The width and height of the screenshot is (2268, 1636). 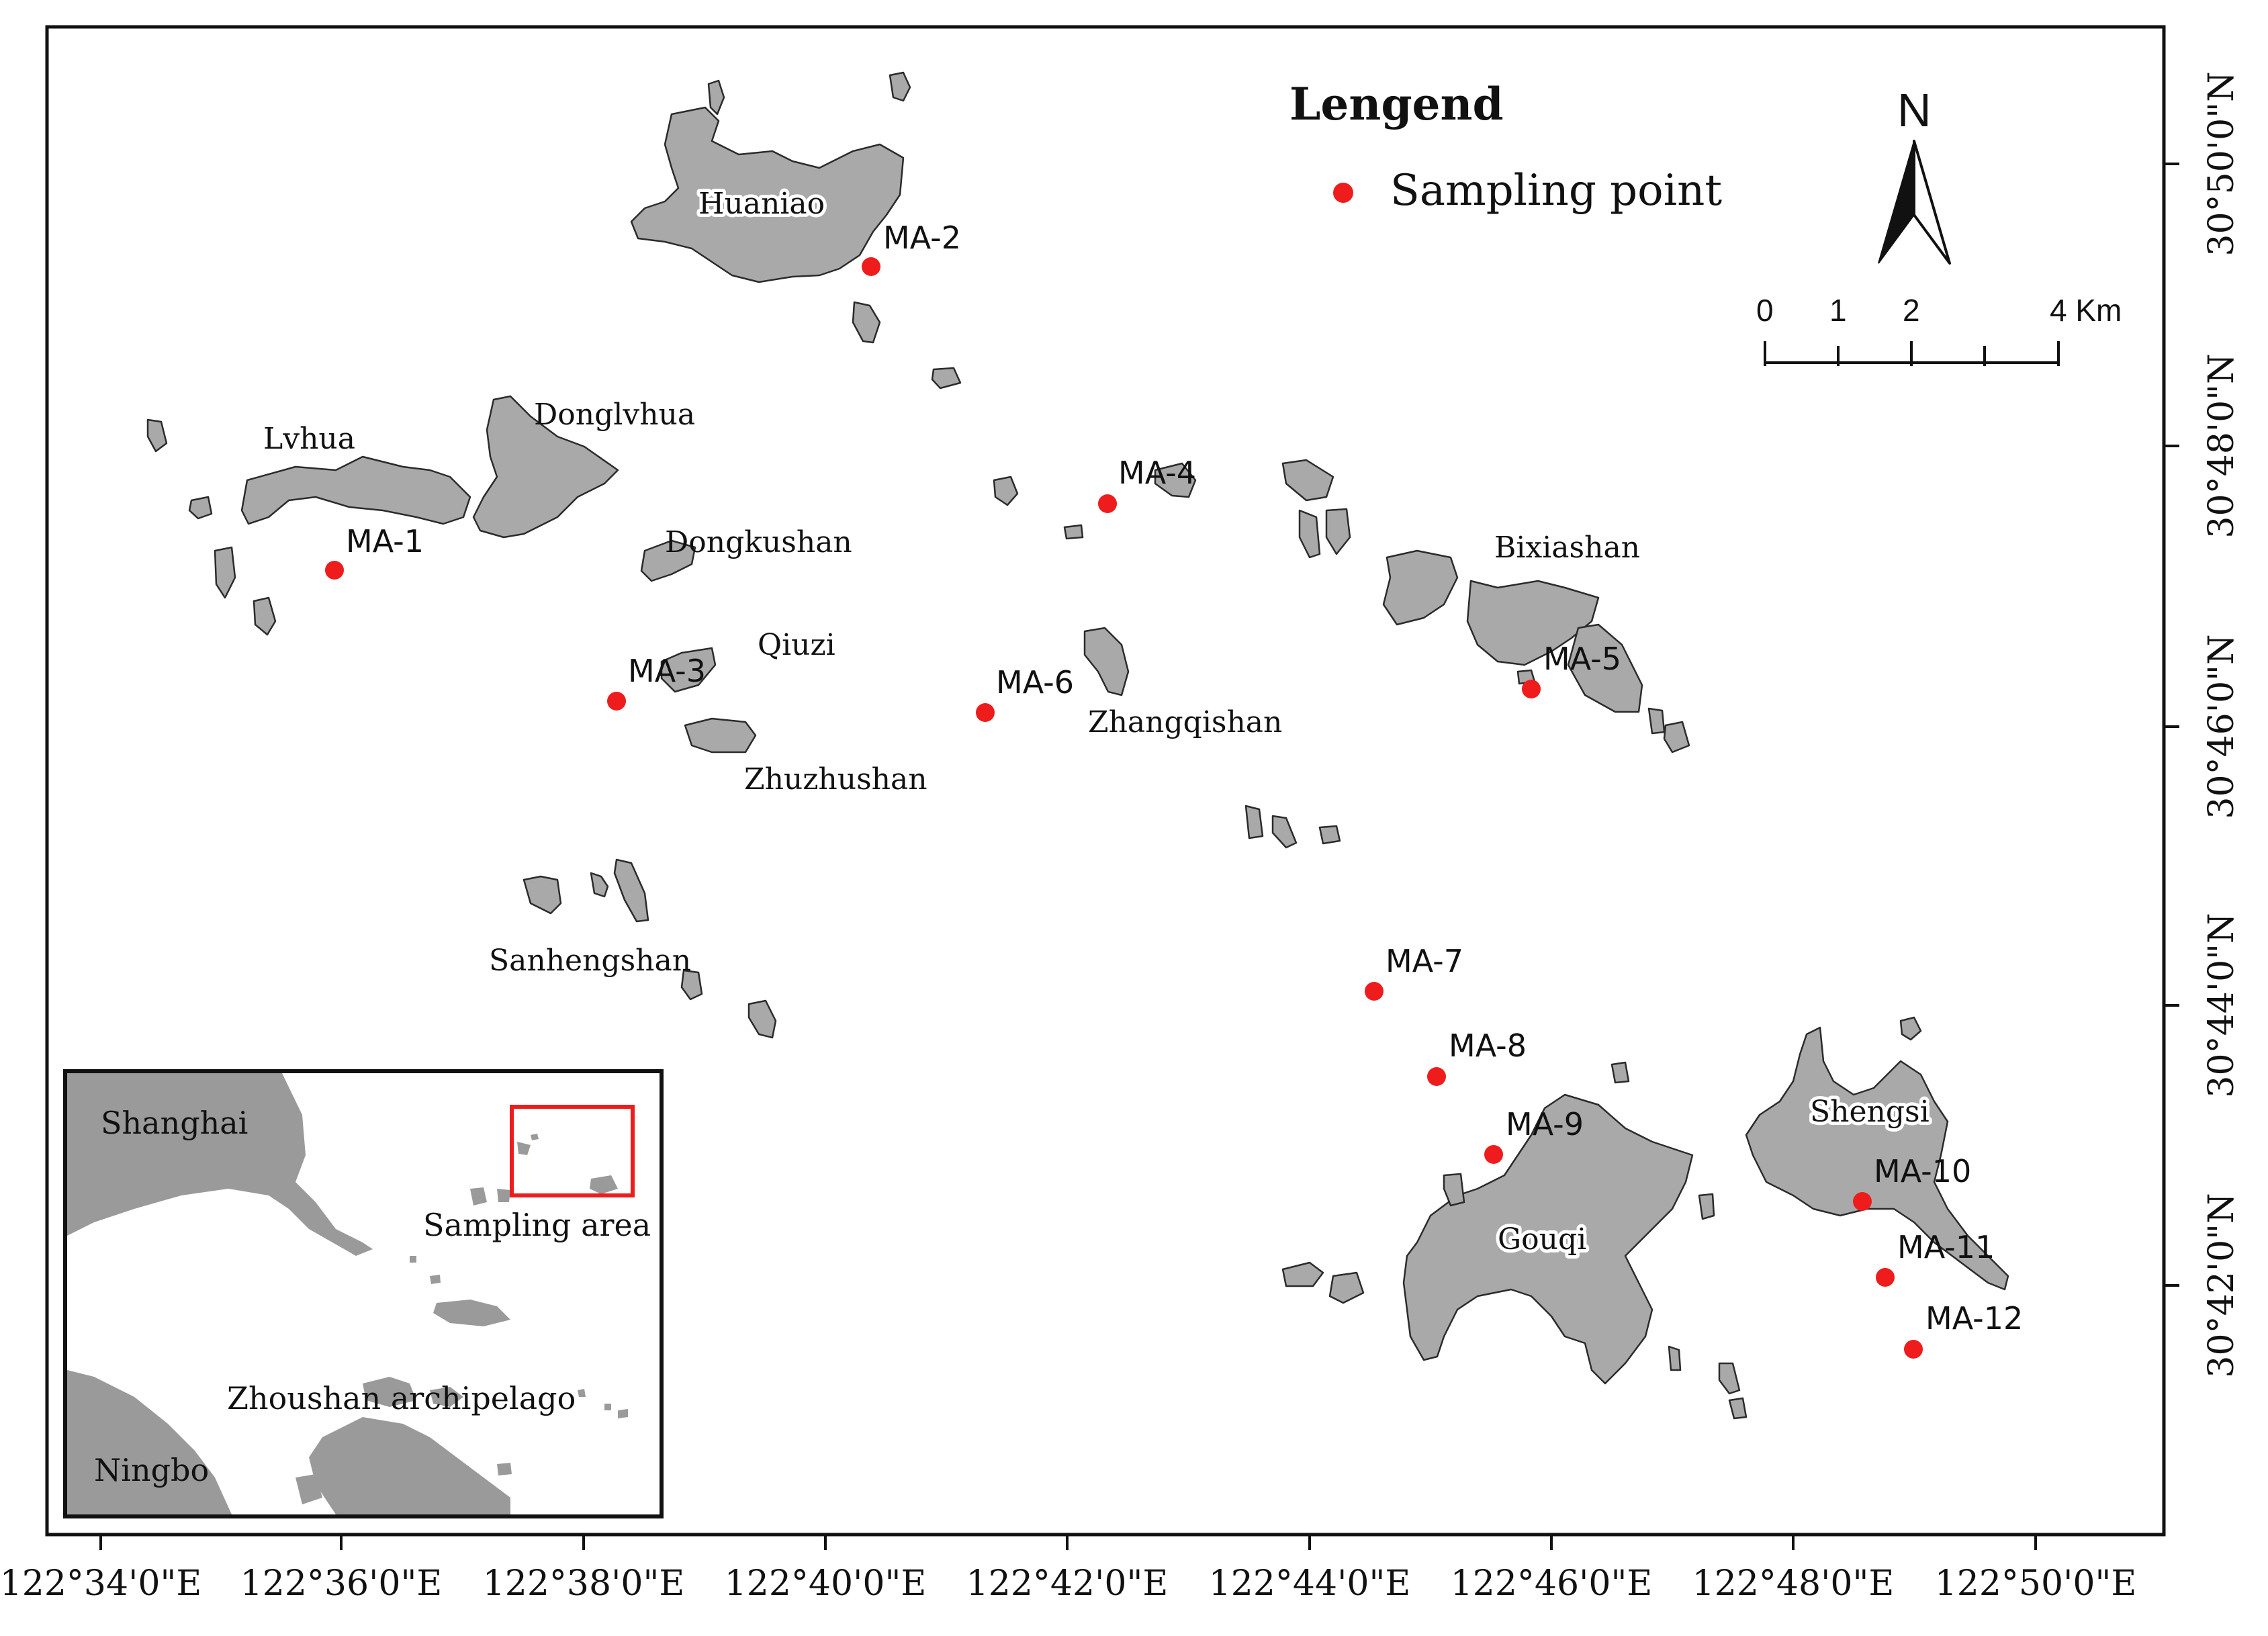 I want to click on island-shengsi-n, so click(x=1910, y=1028).